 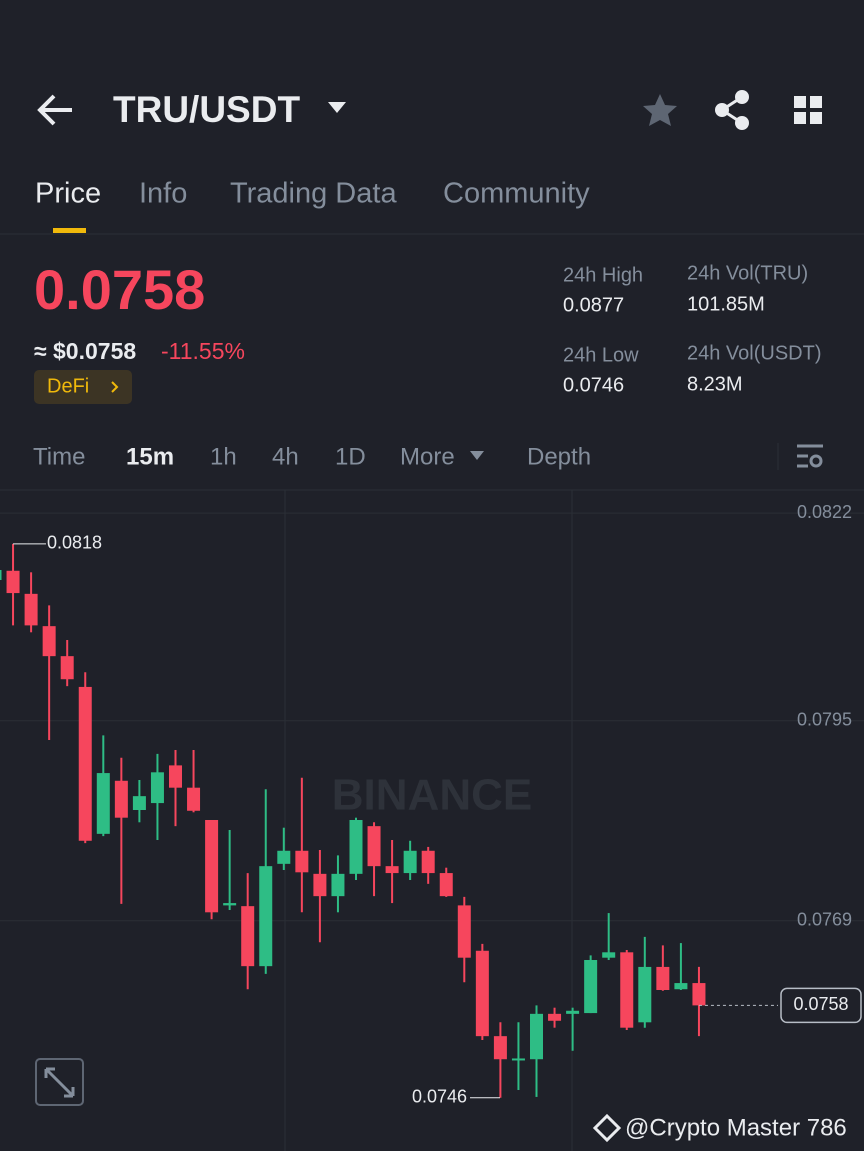 I want to click on tag-chip, so click(x=83, y=387).